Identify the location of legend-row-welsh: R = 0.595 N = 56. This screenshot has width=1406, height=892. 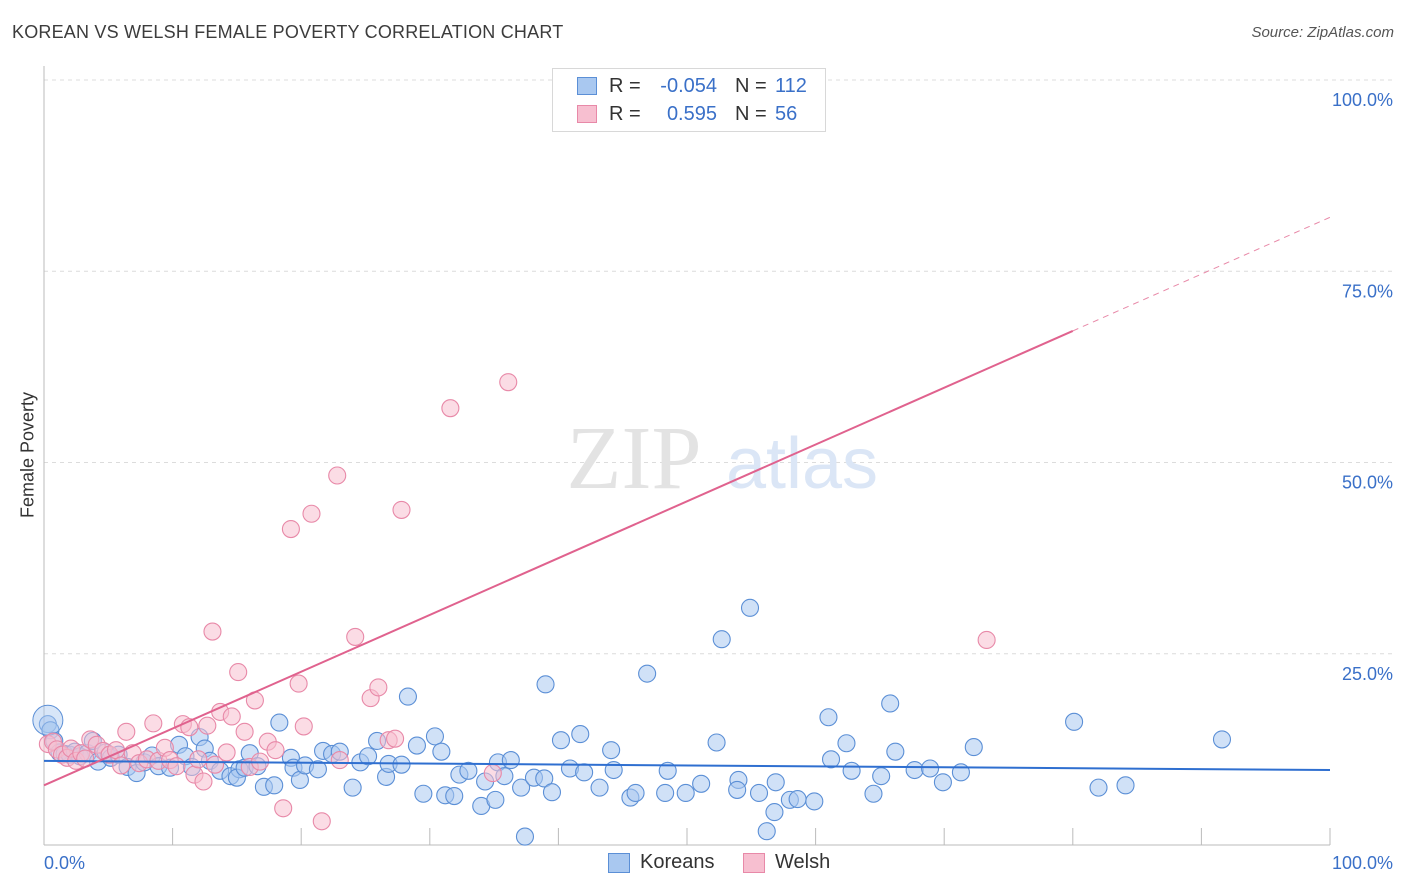
(687, 114).